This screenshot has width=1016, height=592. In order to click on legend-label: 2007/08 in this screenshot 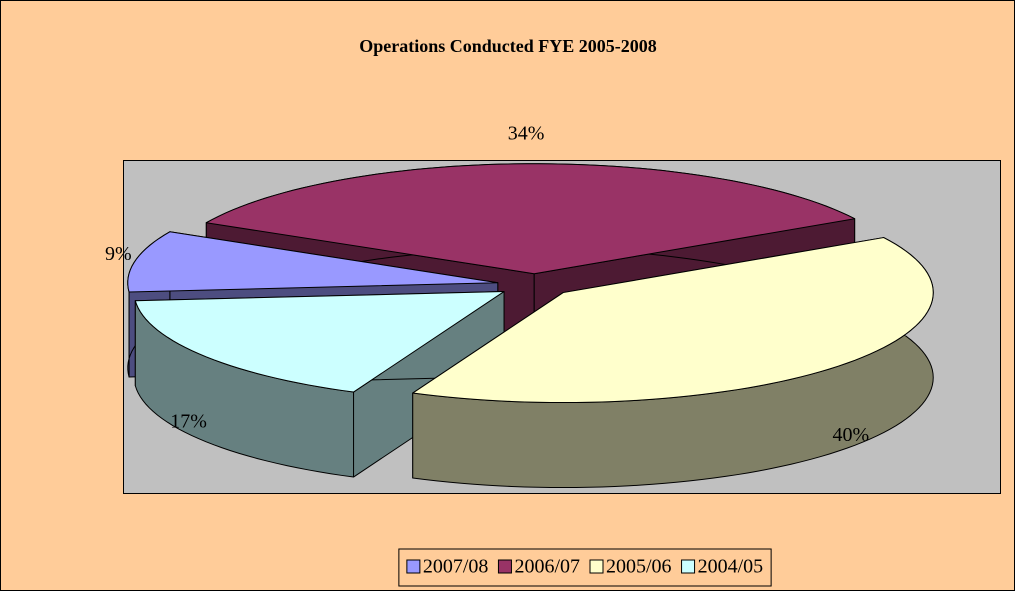, I will do `click(456, 567)`.